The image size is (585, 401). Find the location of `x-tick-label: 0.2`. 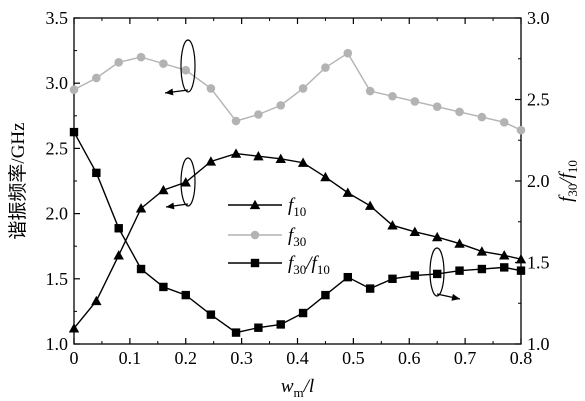

x-tick-label: 0.2 is located at coordinates (186, 358).